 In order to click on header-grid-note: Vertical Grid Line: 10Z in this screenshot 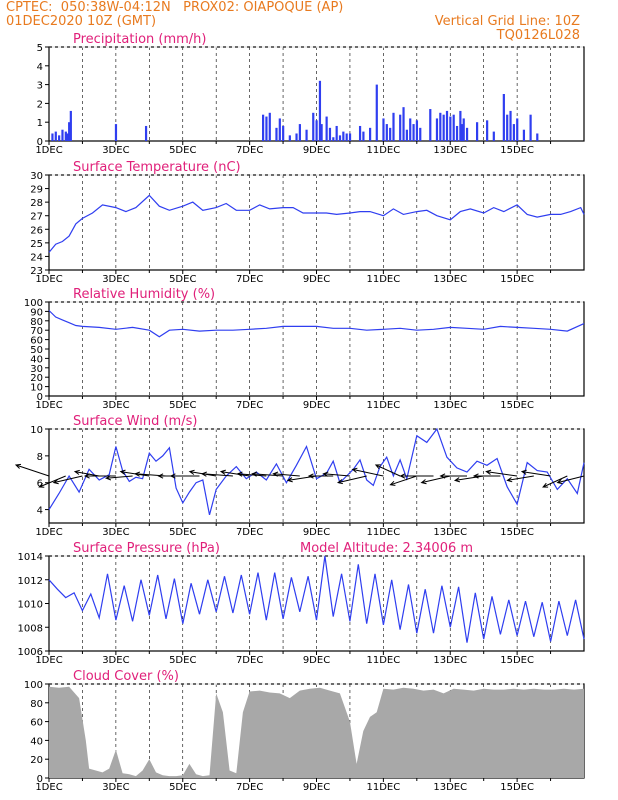, I will do `click(507, 21)`.